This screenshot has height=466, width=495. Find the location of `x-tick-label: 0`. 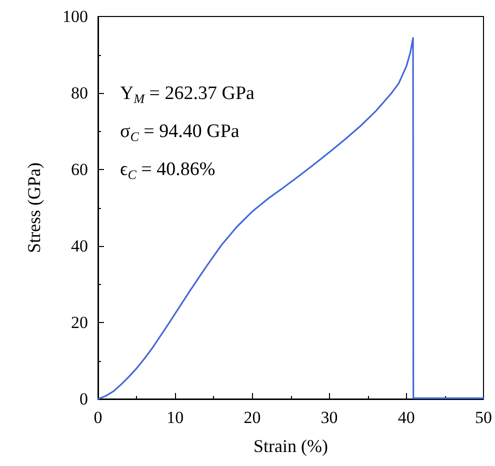

x-tick-label: 0 is located at coordinates (98, 417).